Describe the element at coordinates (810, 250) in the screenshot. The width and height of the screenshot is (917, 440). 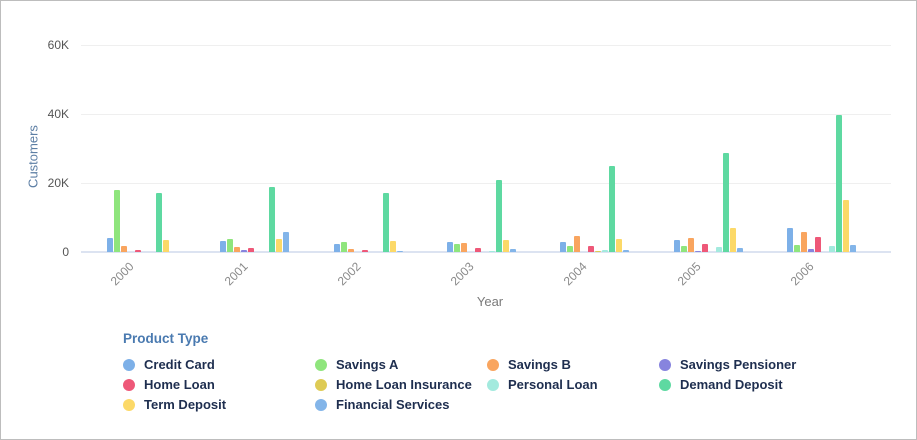
I see `bar-savings-pensioner-2006` at that location.